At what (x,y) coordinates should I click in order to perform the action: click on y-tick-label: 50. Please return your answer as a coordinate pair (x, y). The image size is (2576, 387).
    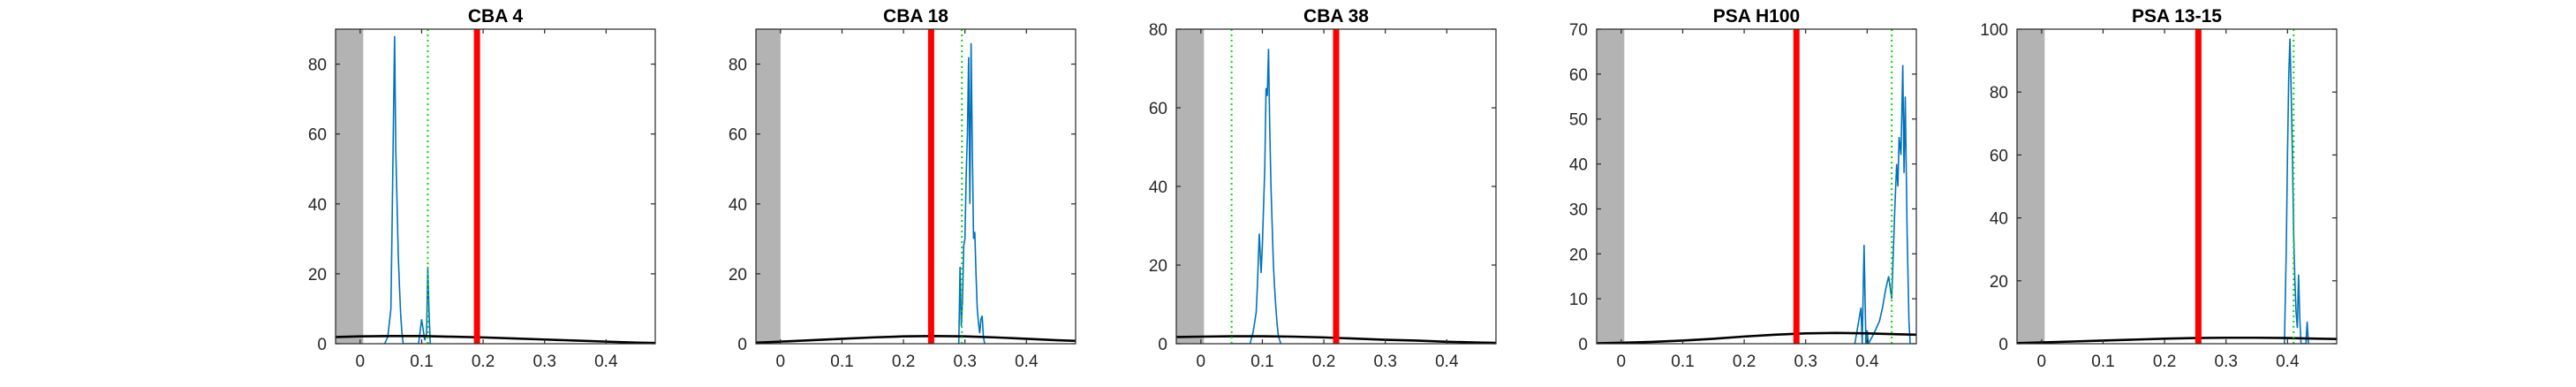
    Looking at the image, I should click on (1578, 120).